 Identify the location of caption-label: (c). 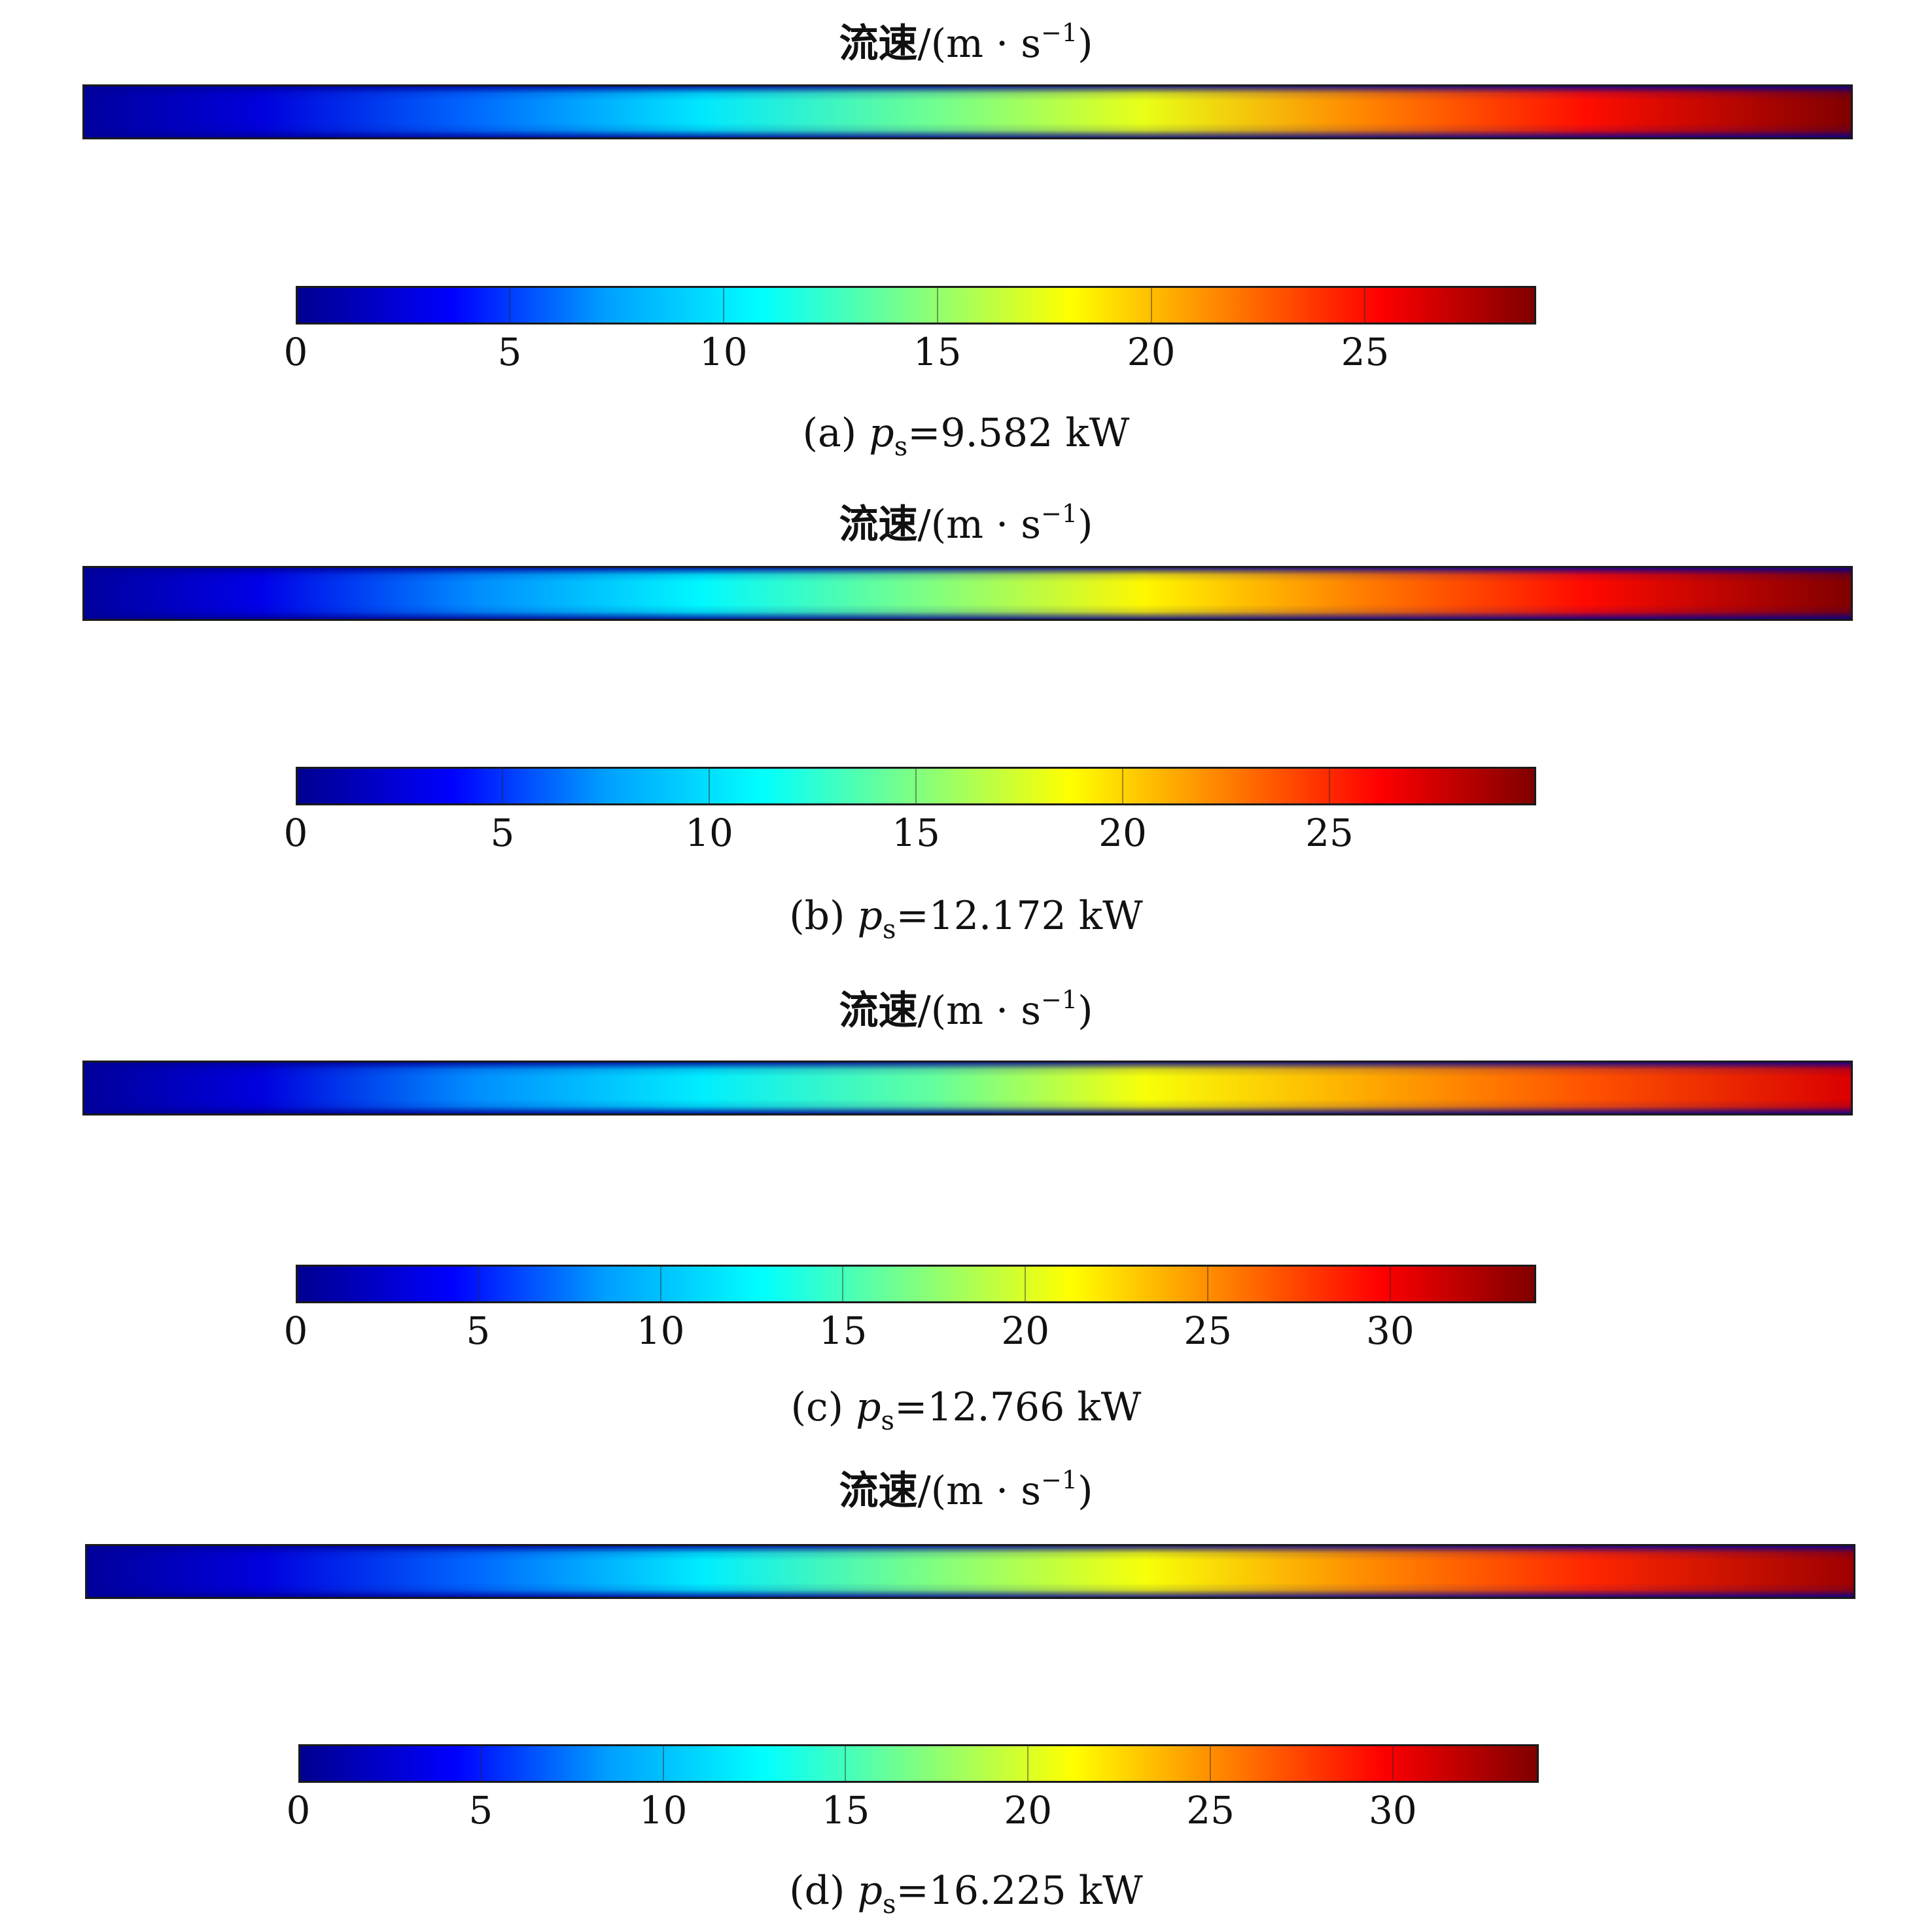
(817, 1407).